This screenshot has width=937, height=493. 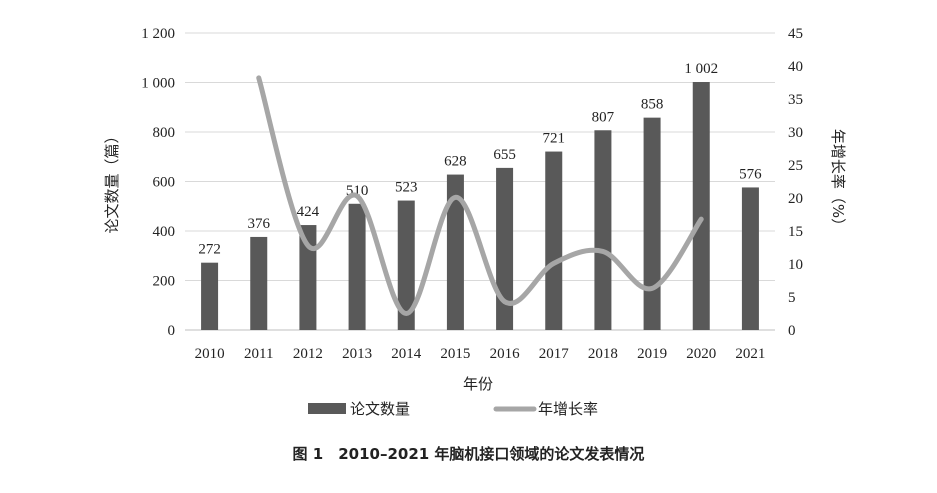 What do you see at coordinates (380, 409) in the screenshot?
I see `legend-label-bar: 论文数量` at bounding box center [380, 409].